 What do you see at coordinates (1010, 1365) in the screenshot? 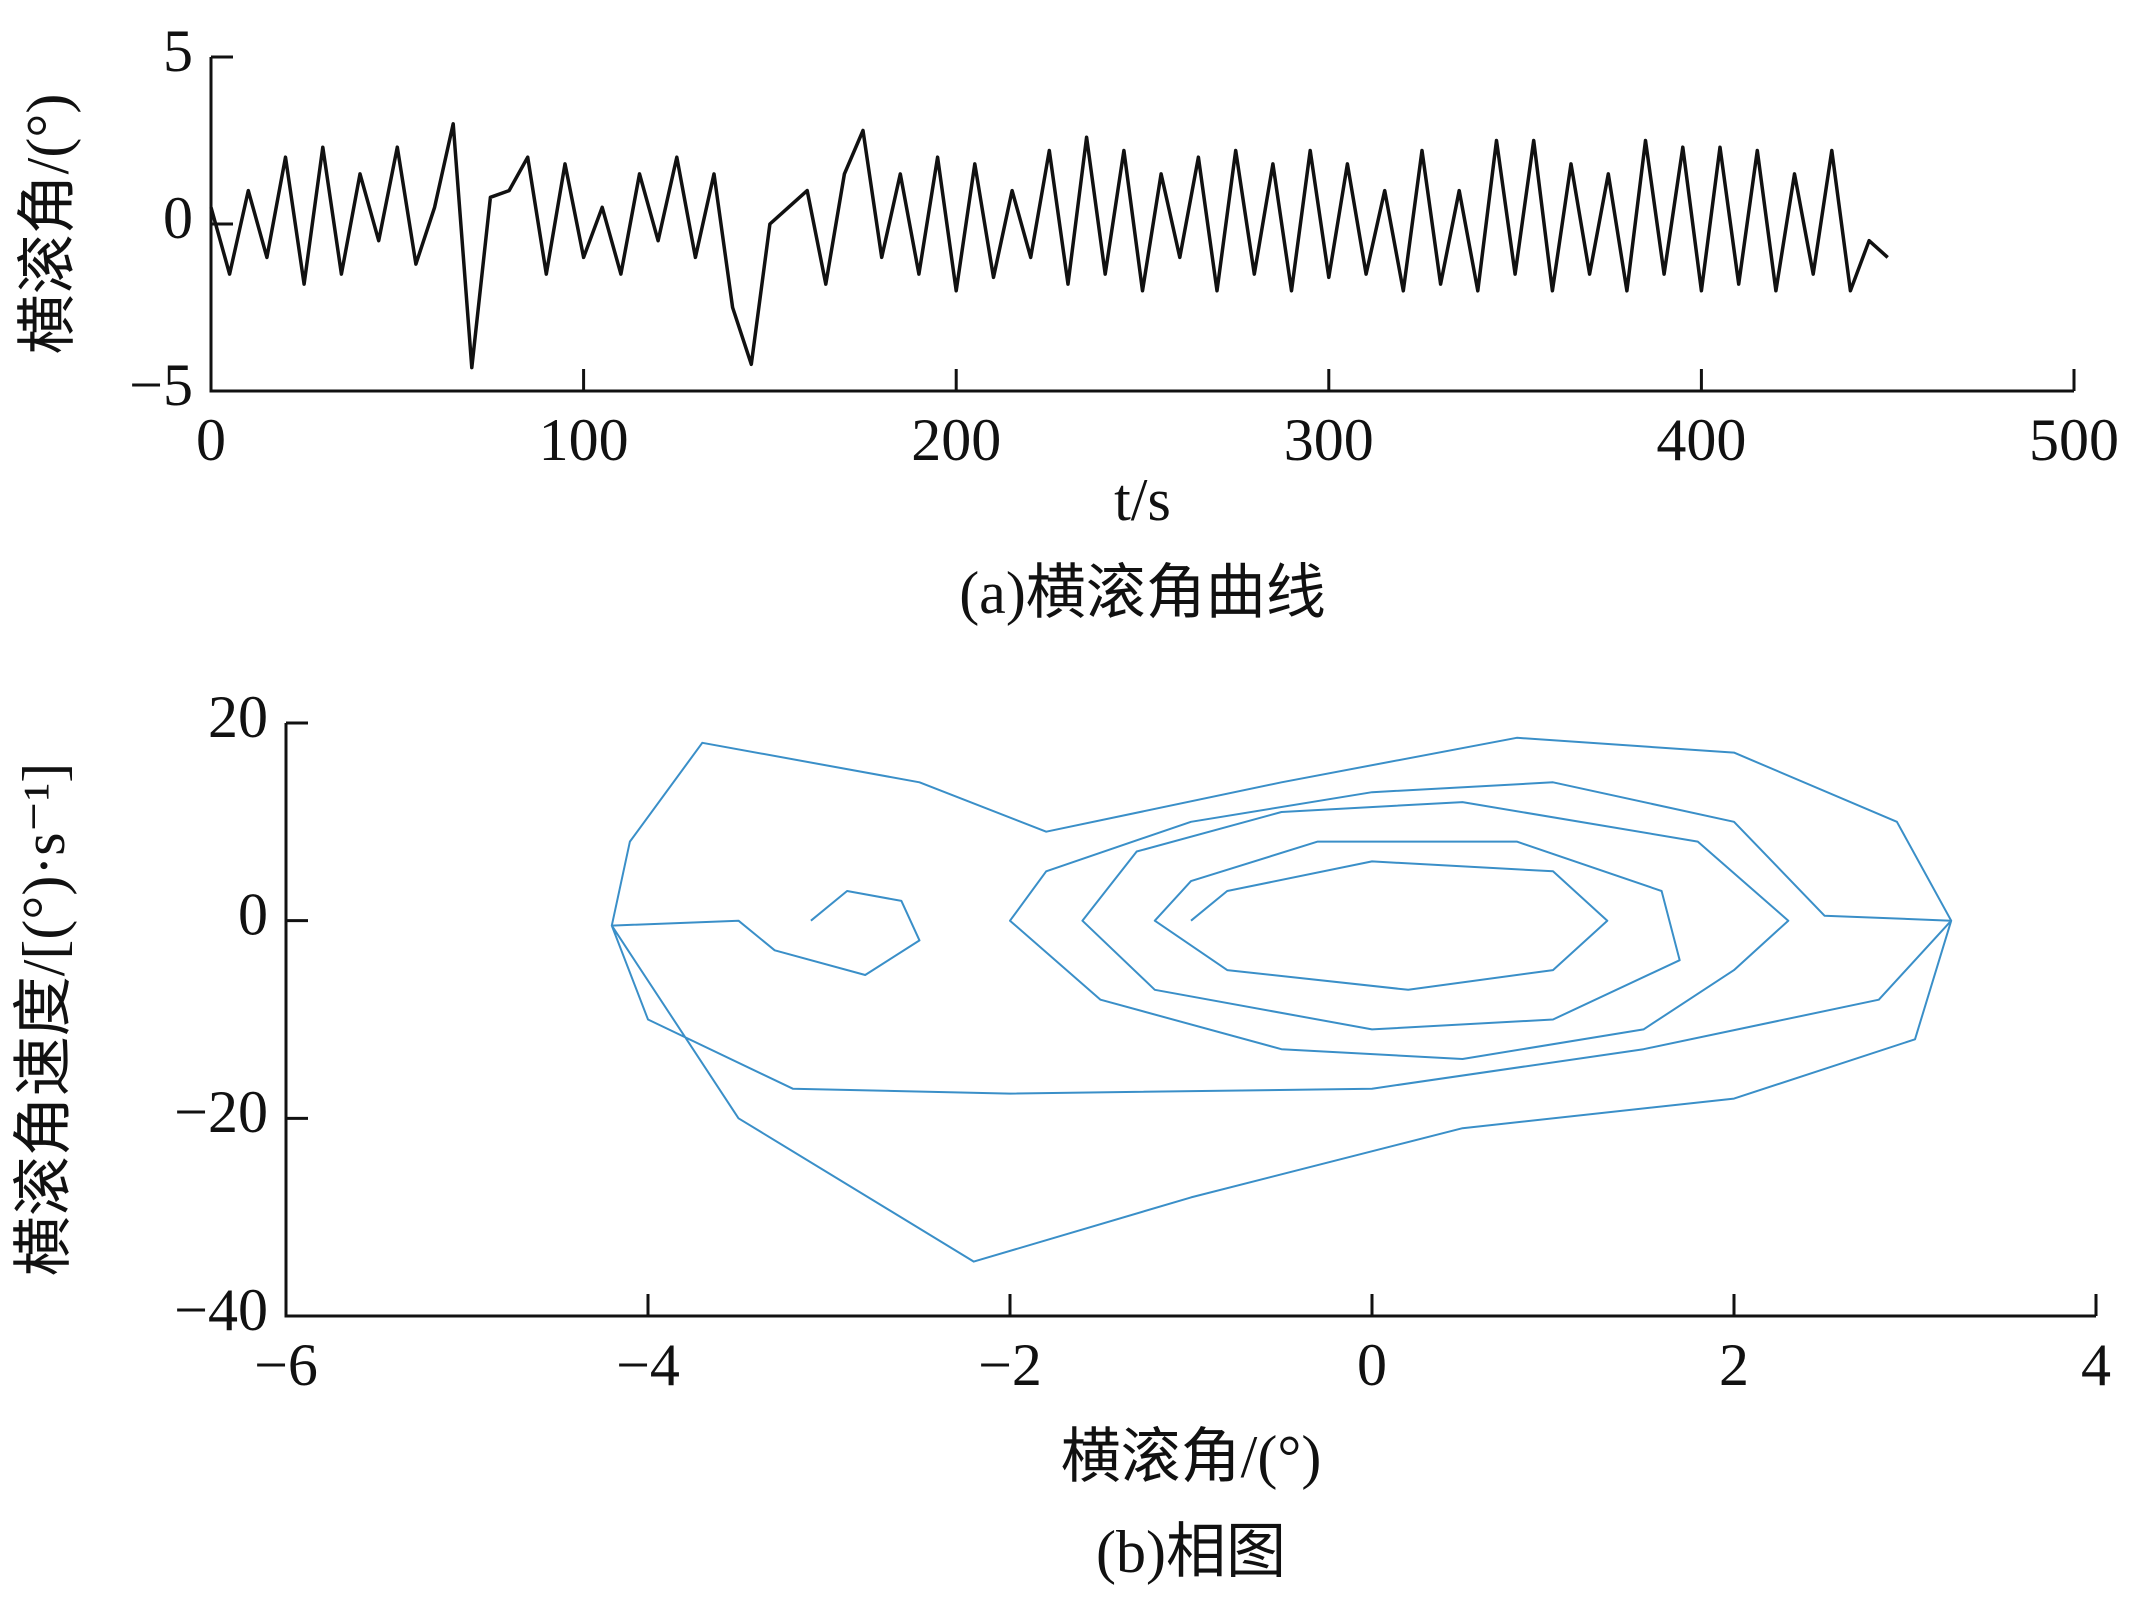
I see `x-tick-label: −2` at bounding box center [1010, 1365].